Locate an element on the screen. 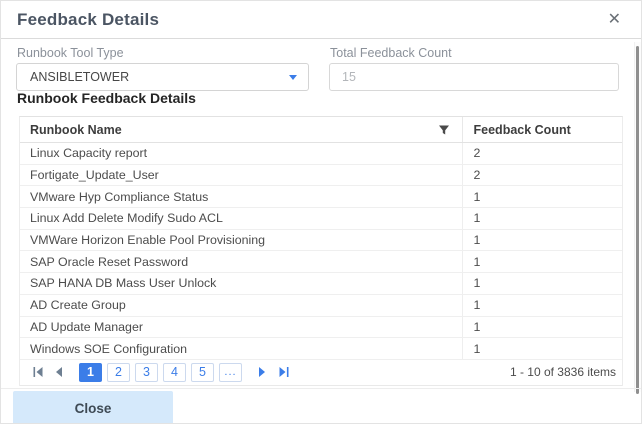 The height and width of the screenshot is (424, 642). runbook-name-cell: Windows SOE Configuration is located at coordinates (241, 348).